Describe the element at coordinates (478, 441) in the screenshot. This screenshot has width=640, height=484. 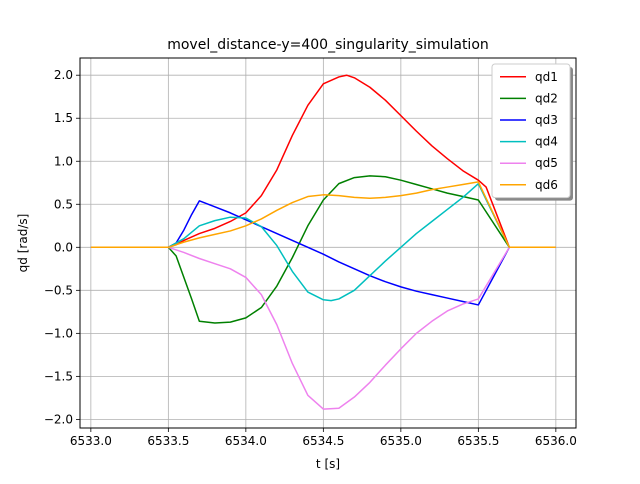
I see `x-tick-label: 6535.5` at that location.